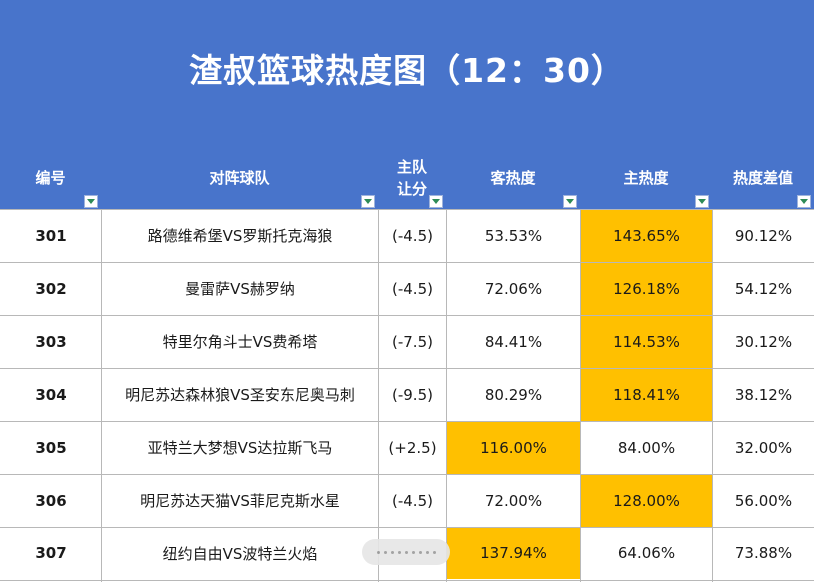 This screenshot has width=814, height=582. I want to click on column-header-handicap: 主队 让分, so click(411, 178).